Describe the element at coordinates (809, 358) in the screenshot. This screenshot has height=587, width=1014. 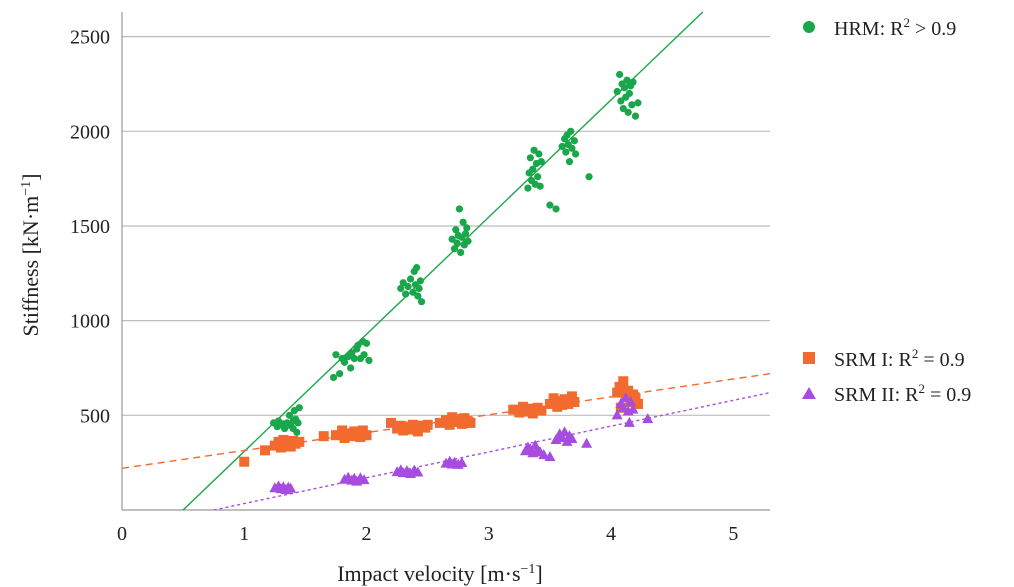
I see `legend-marker-srm-i` at that location.